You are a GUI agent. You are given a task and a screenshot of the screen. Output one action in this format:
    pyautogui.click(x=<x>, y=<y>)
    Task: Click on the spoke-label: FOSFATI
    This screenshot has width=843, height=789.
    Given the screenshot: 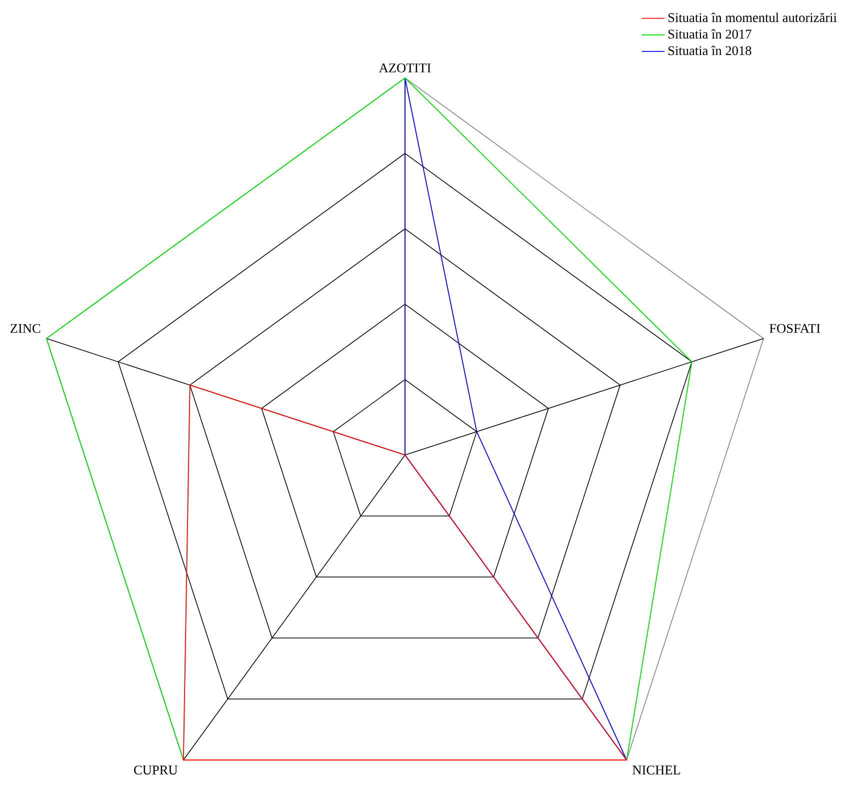 What is the action you would take?
    pyautogui.click(x=795, y=328)
    